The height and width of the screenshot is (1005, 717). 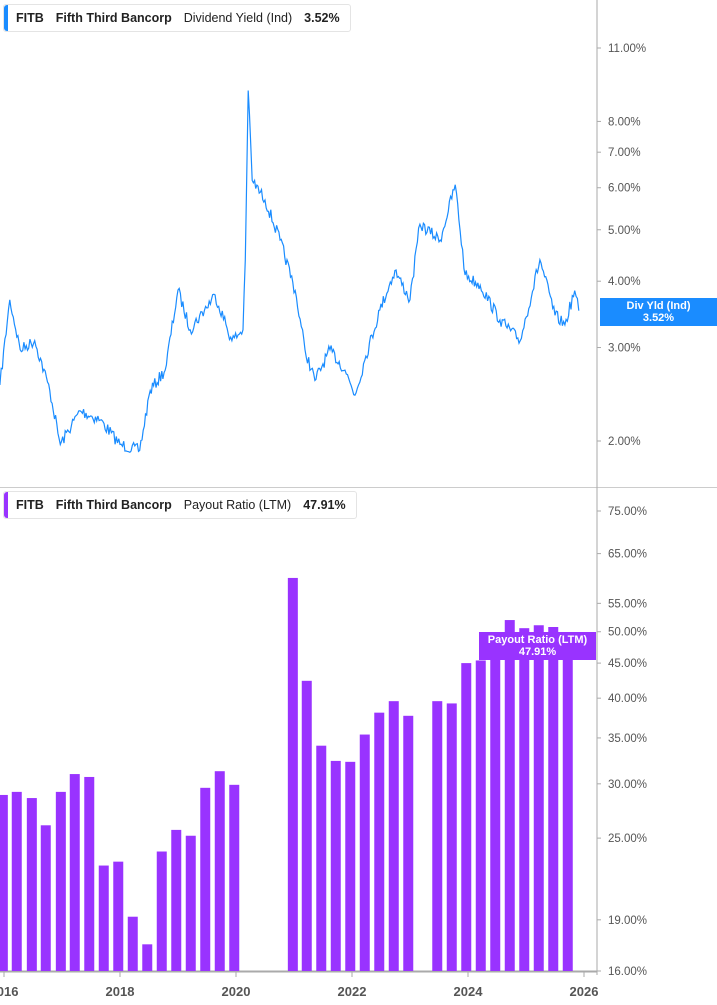 I want to click on x-tick-label: 2018, so click(x=120, y=991).